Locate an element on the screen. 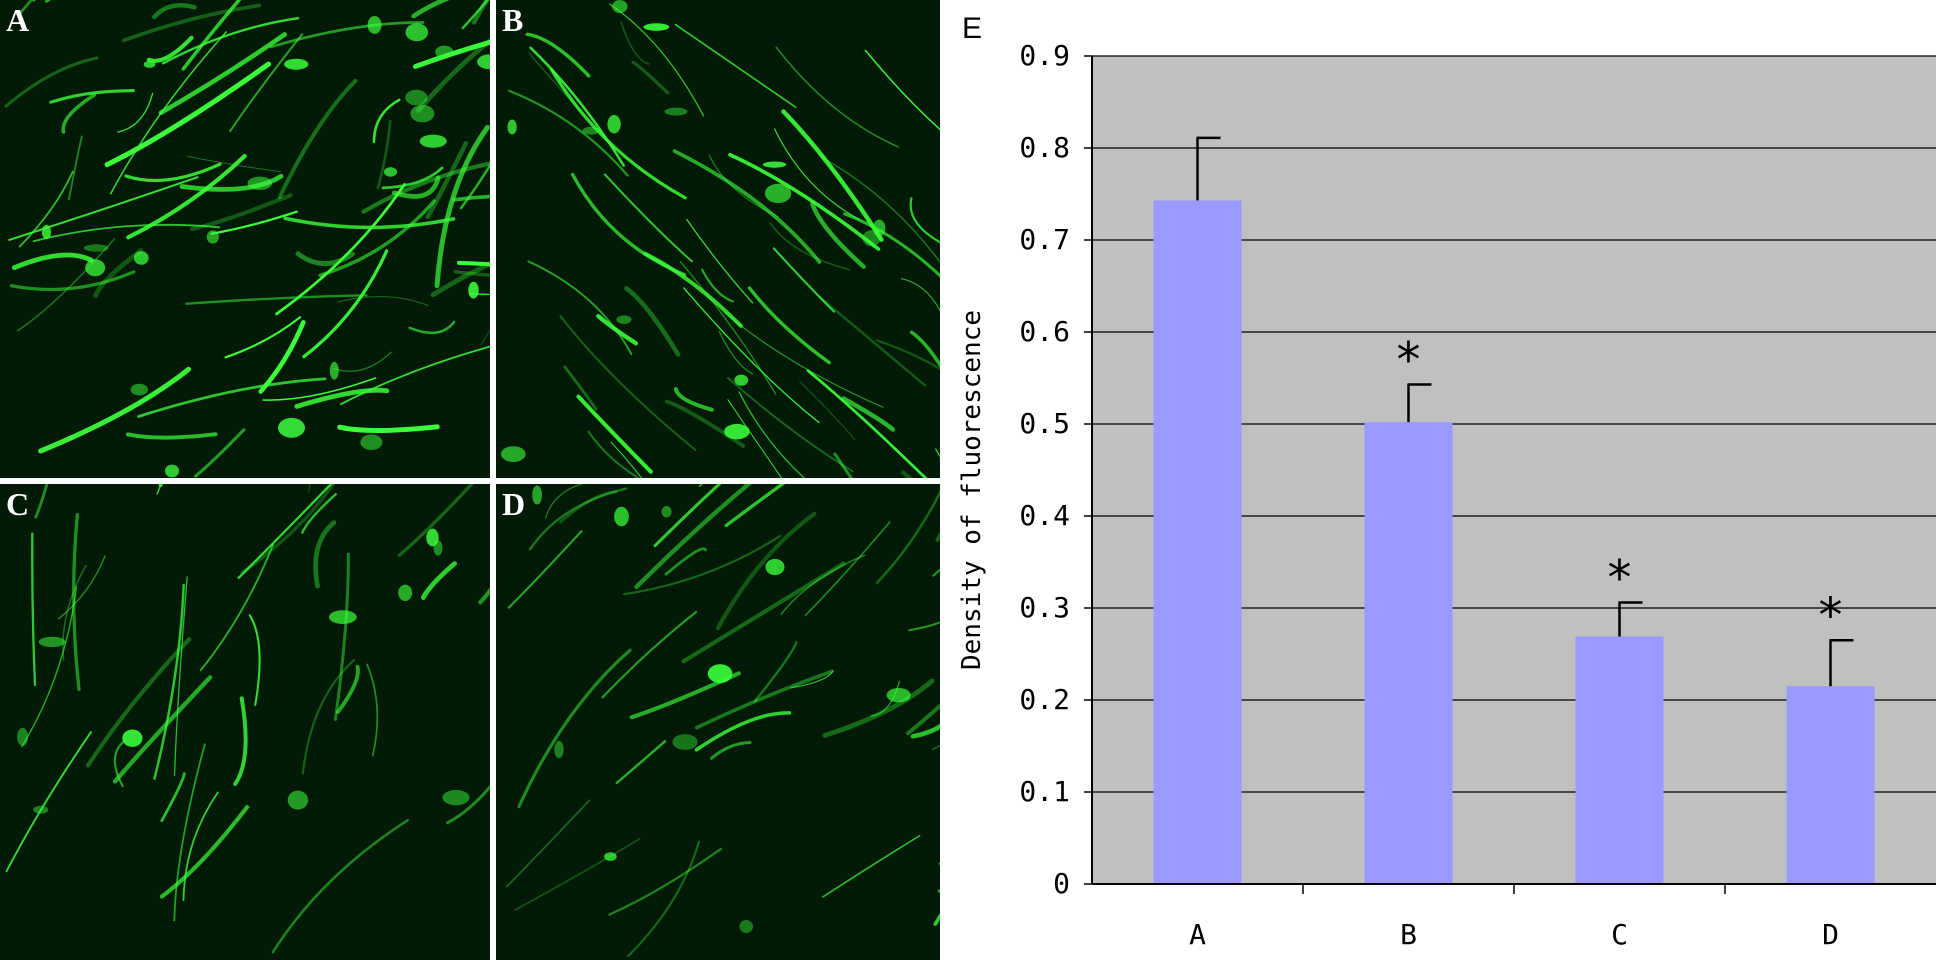 This screenshot has width=1942, height=960. micrograph-panel-c: C is located at coordinates (245, 722).